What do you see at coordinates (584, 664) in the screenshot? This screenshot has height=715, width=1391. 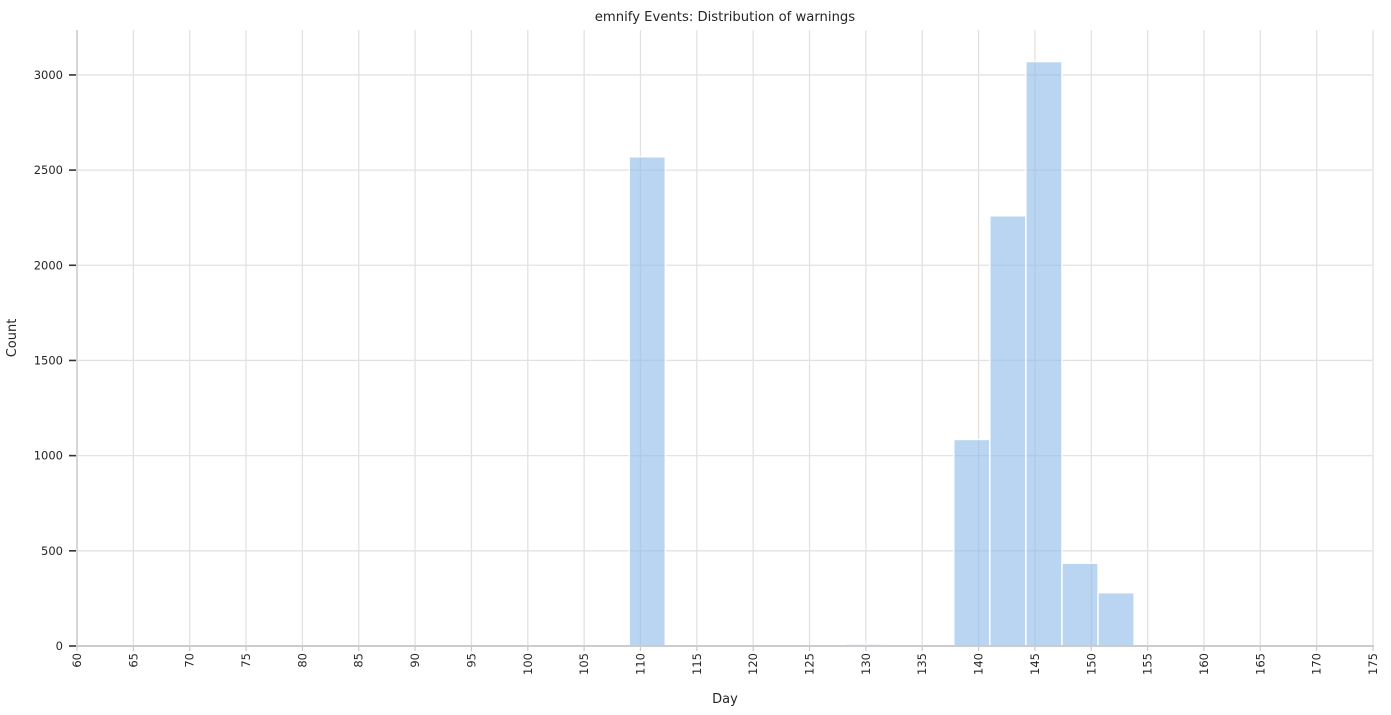 I see `x-tick-label: 105` at bounding box center [584, 664].